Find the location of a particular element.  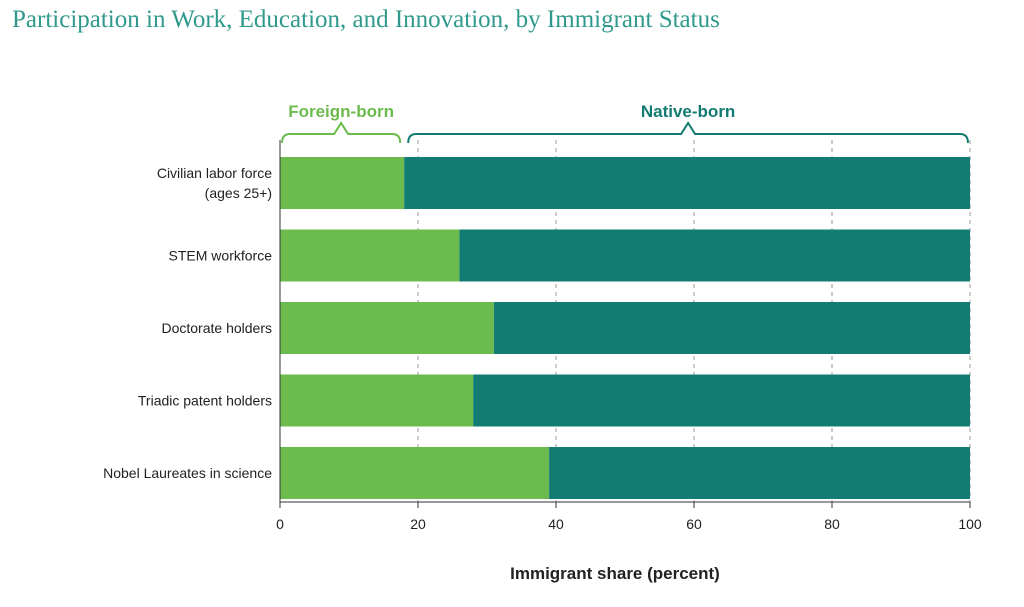

bracket-native is located at coordinates (688, 132).